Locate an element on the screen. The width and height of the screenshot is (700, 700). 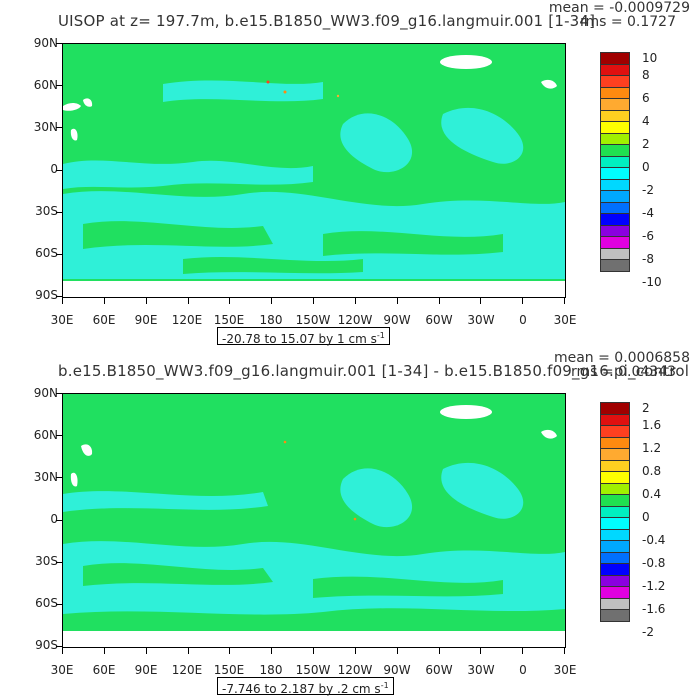
colorbar-label: -1.2 is located at coordinates (654, 586).